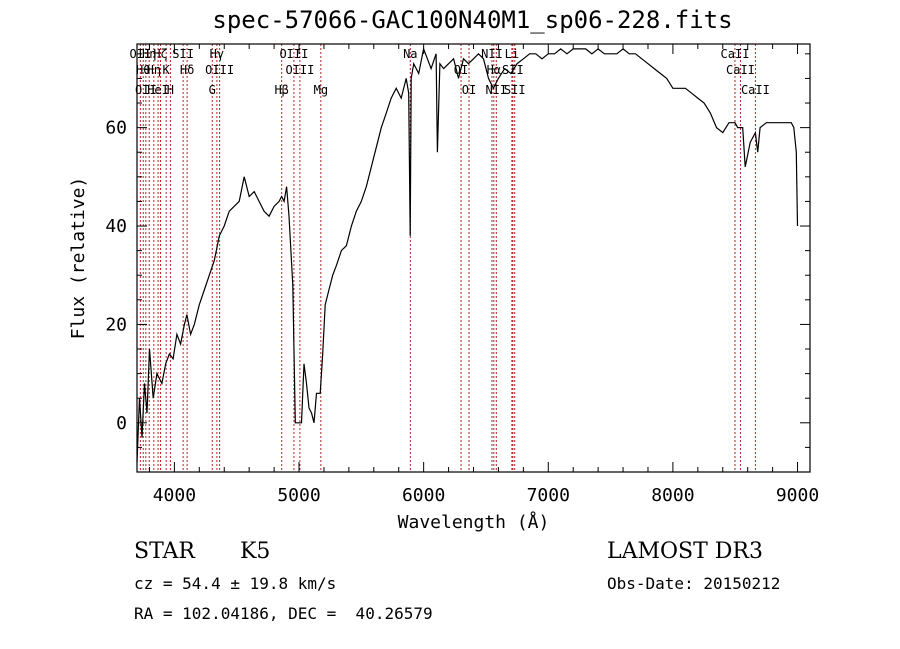 The image size is (900, 649). What do you see at coordinates (212, 90) in the screenshot?
I see `line-marker-label: G` at bounding box center [212, 90].